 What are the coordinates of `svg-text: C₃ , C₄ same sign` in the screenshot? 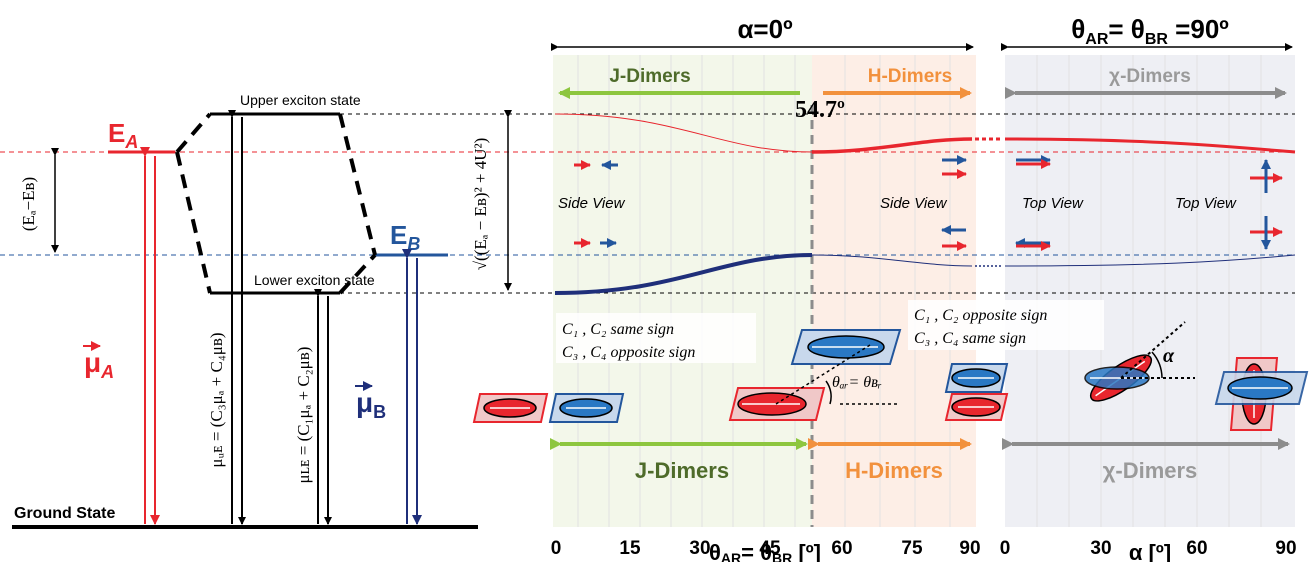 It's located at (970, 338).